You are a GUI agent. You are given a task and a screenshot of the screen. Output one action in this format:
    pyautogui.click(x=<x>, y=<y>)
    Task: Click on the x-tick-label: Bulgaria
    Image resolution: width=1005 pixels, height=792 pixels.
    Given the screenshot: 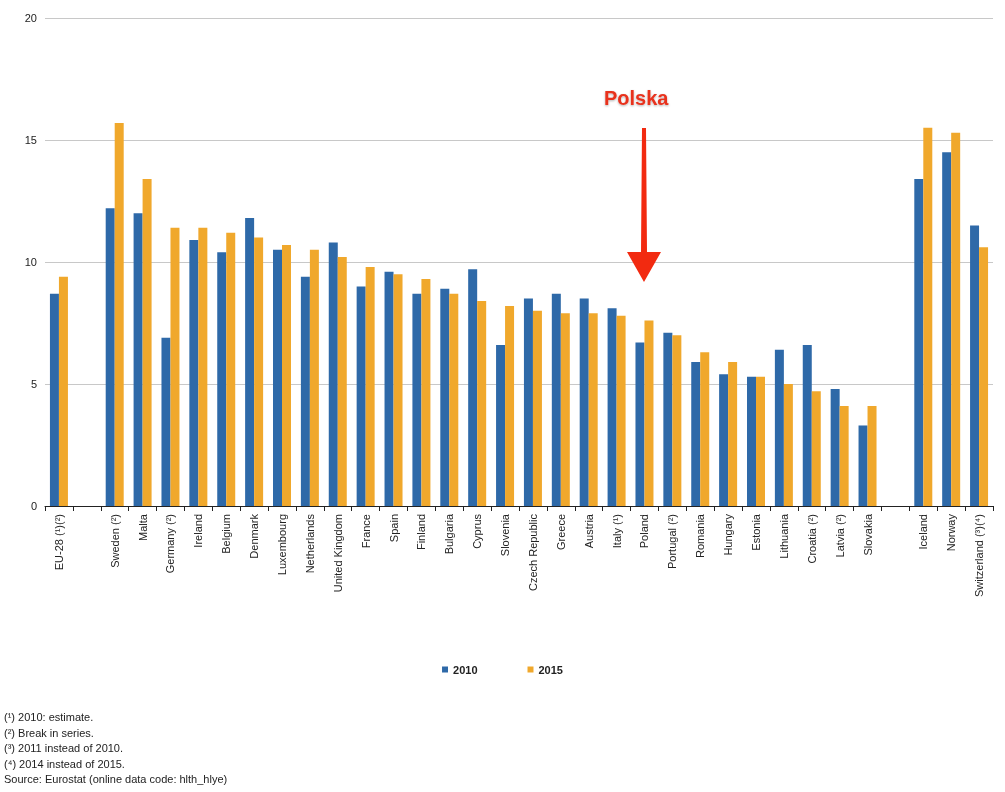 What is the action you would take?
    pyautogui.click(x=449, y=534)
    